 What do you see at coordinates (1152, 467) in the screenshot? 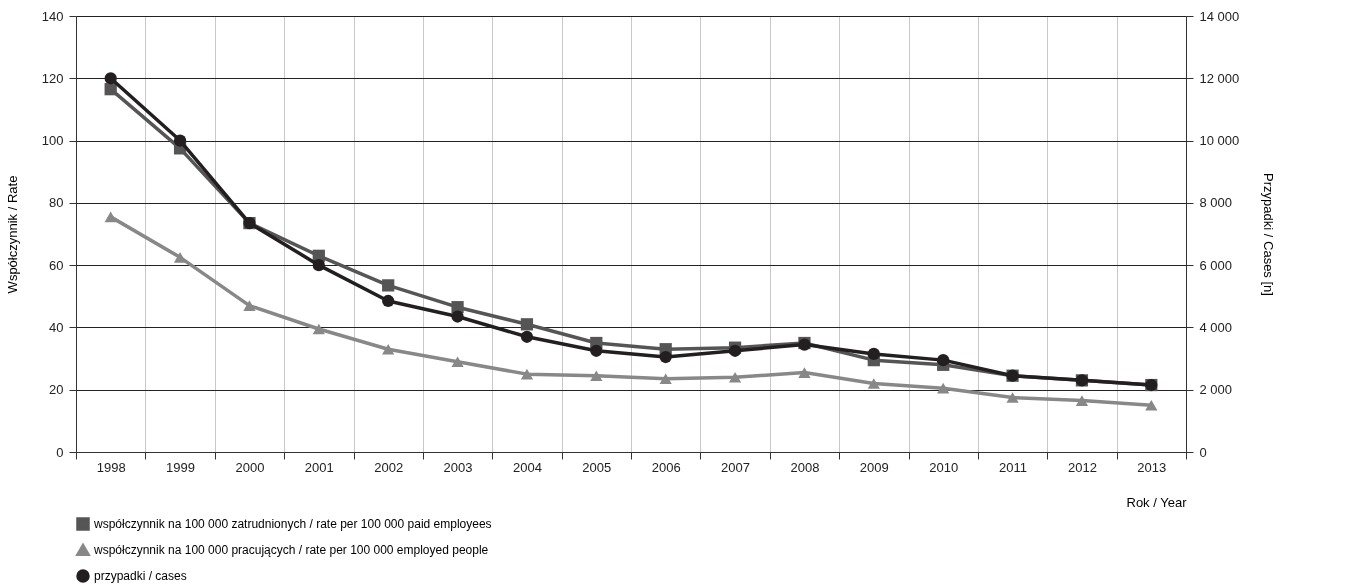
I see `x-tick-label: 2013` at bounding box center [1152, 467].